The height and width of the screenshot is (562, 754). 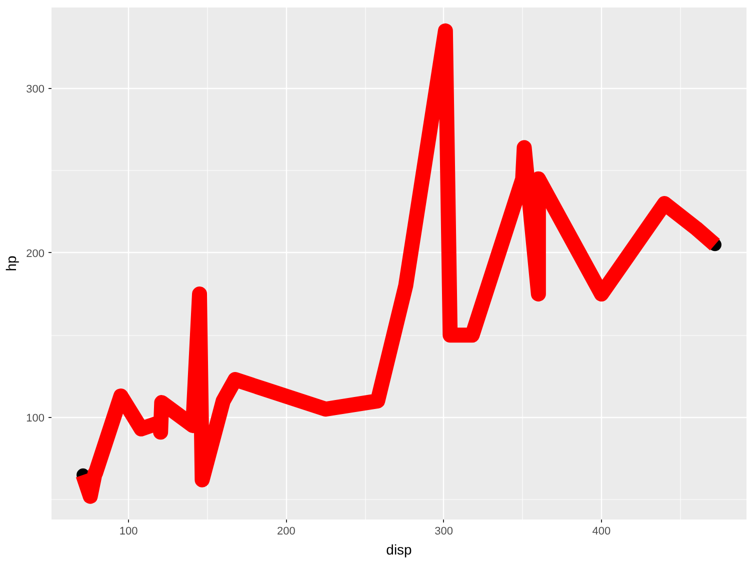 What do you see at coordinates (128, 532) in the screenshot?
I see `x-tick-label: 100` at bounding box center [128, 532].